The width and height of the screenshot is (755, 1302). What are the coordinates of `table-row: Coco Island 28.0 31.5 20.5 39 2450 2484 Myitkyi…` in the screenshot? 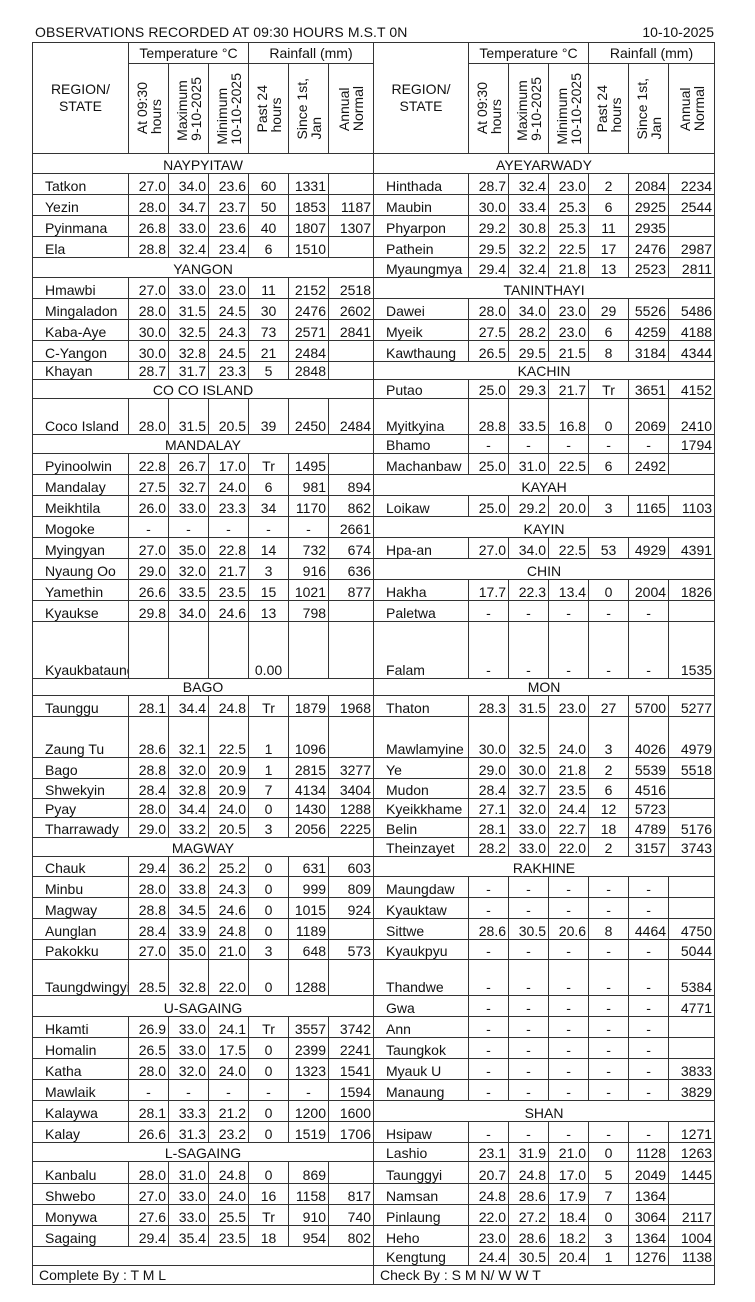 It's located at (374, 416).